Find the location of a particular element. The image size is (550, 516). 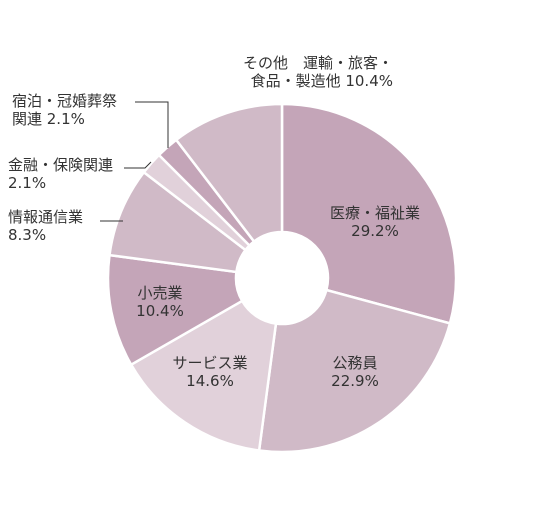

slice-medical-welfare-label-line: 29.2% is located at coordinates (375, 231).